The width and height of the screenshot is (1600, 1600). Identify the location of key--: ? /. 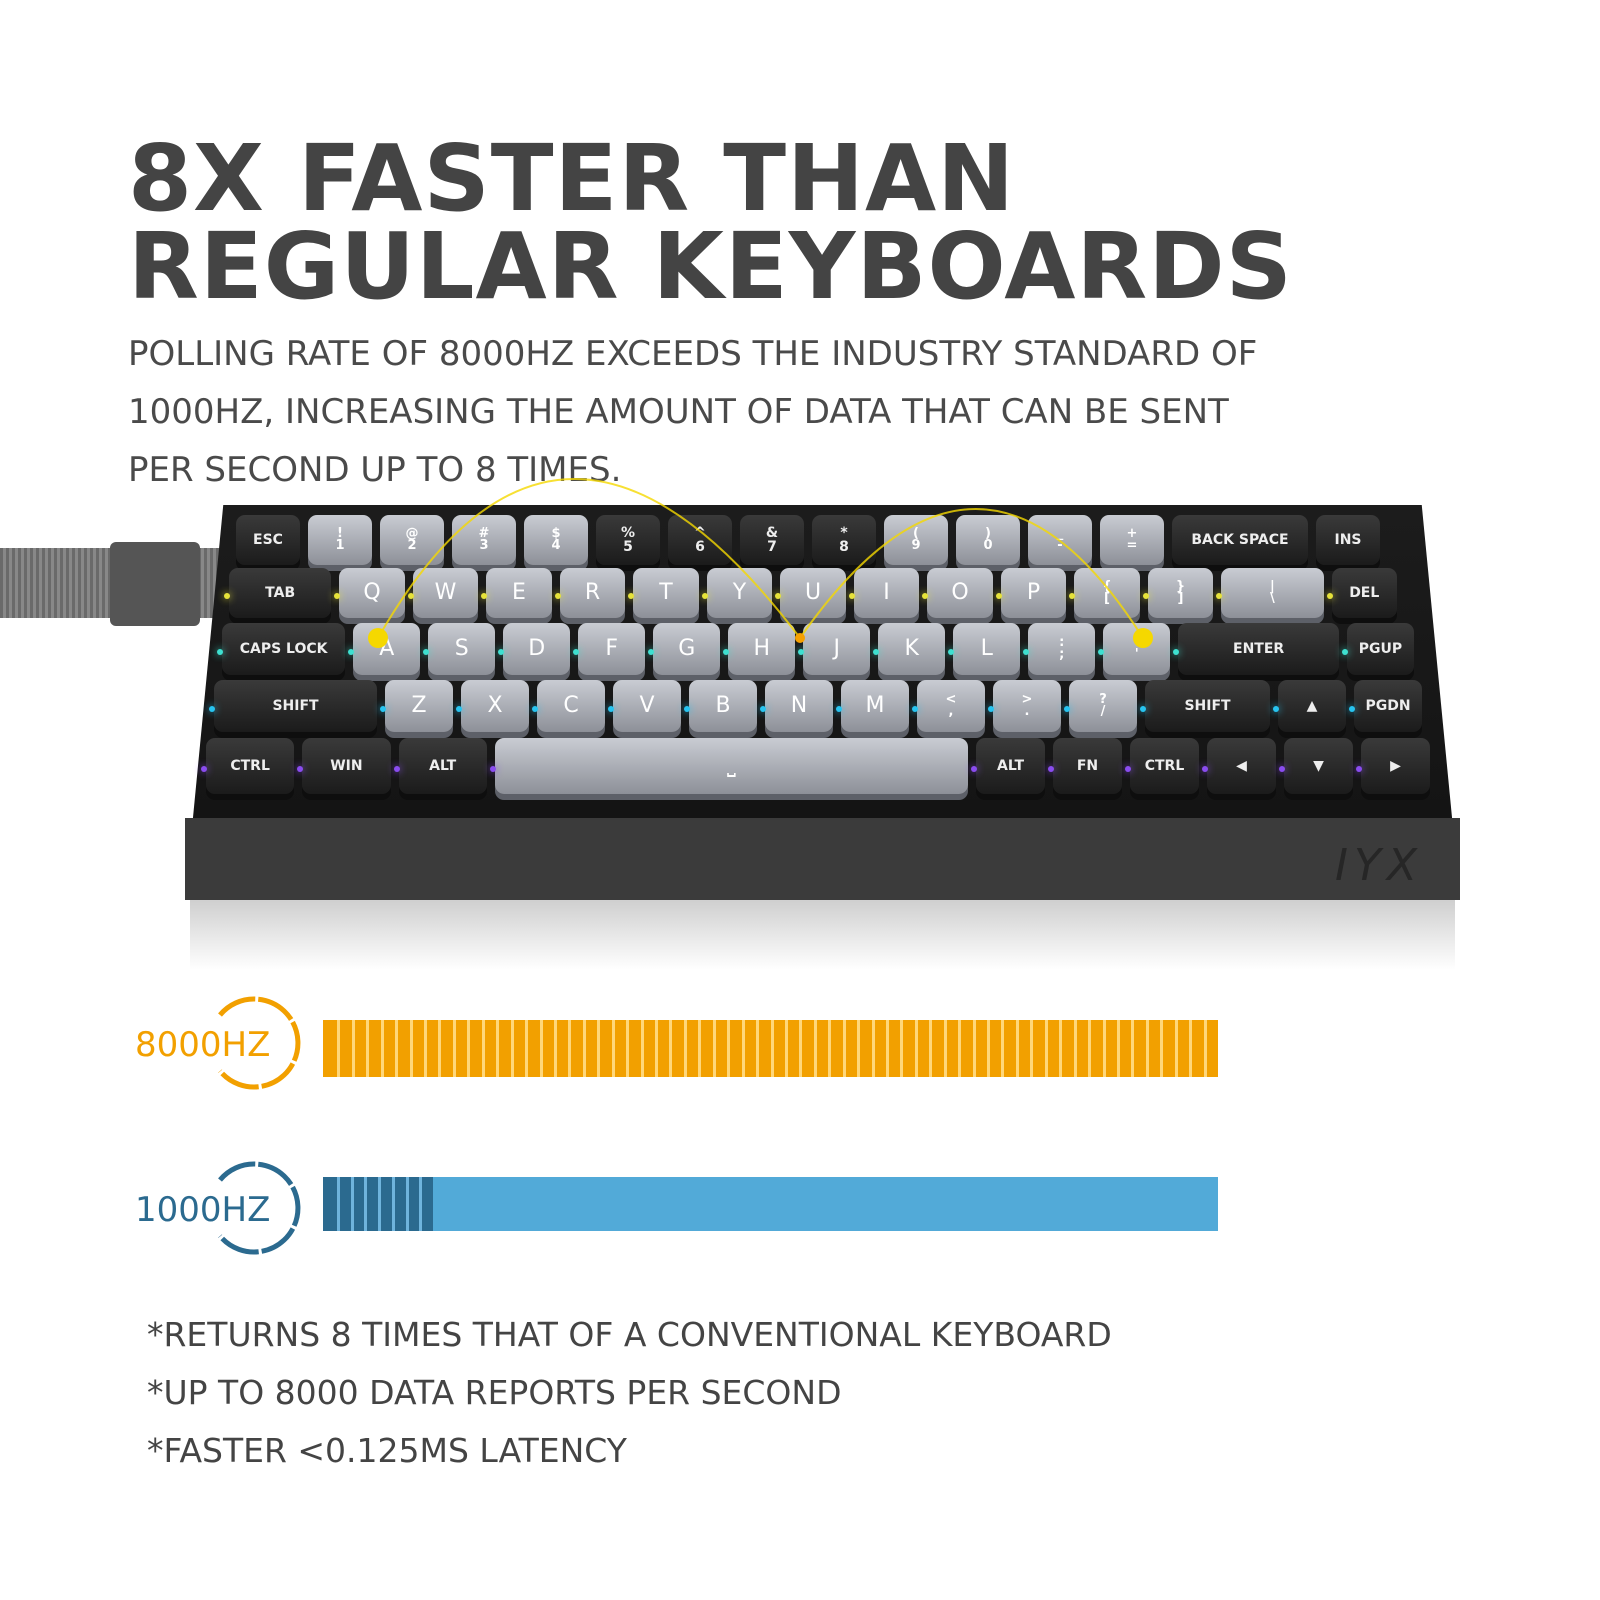
(1103, 706).